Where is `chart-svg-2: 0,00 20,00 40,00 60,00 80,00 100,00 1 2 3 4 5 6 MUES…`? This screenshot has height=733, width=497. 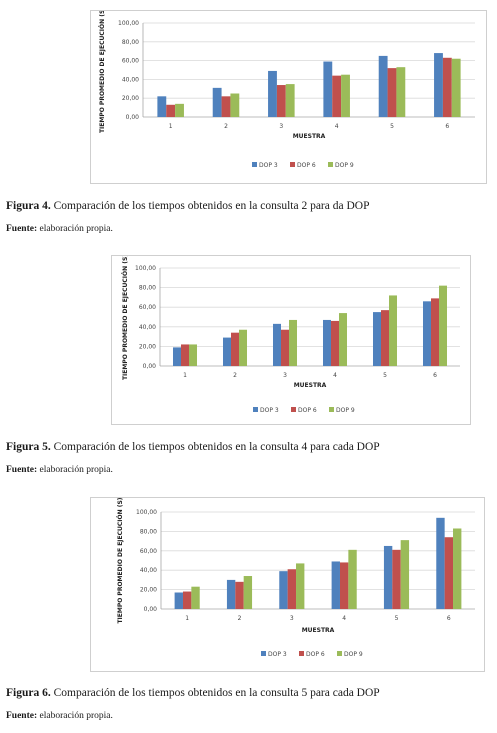 chart-svg-2: 0,00 20,00 40,00 60,00 80,00 100,00 1 2 3 4 5 6 MUES… is located at coordinates (291, 335).